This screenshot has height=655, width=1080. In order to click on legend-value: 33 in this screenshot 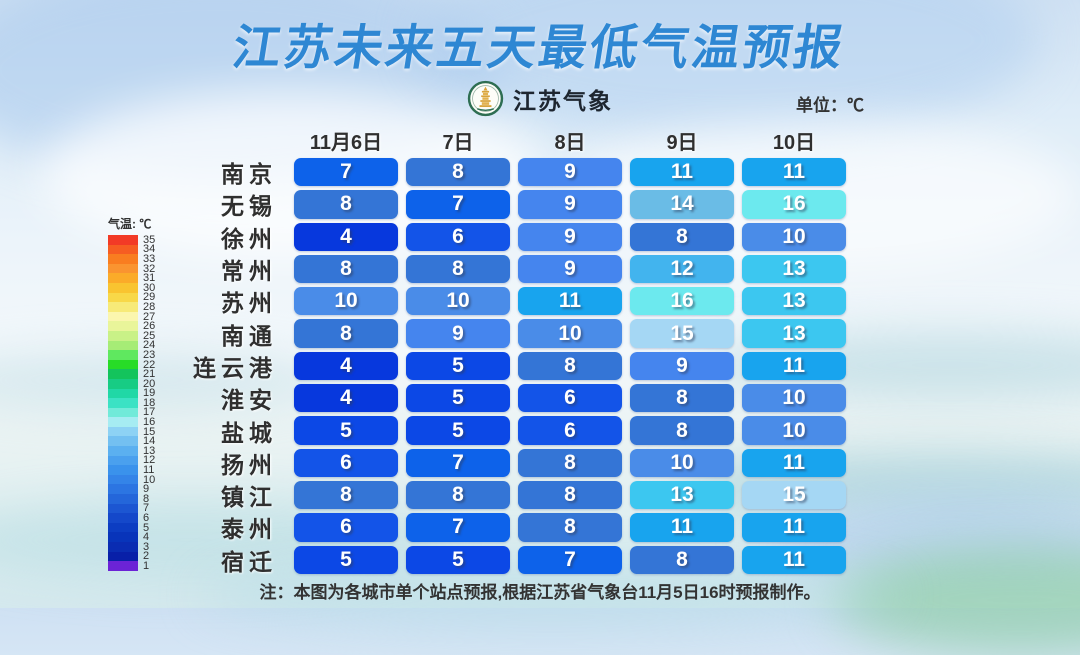, I will do `click(149, 258)`.